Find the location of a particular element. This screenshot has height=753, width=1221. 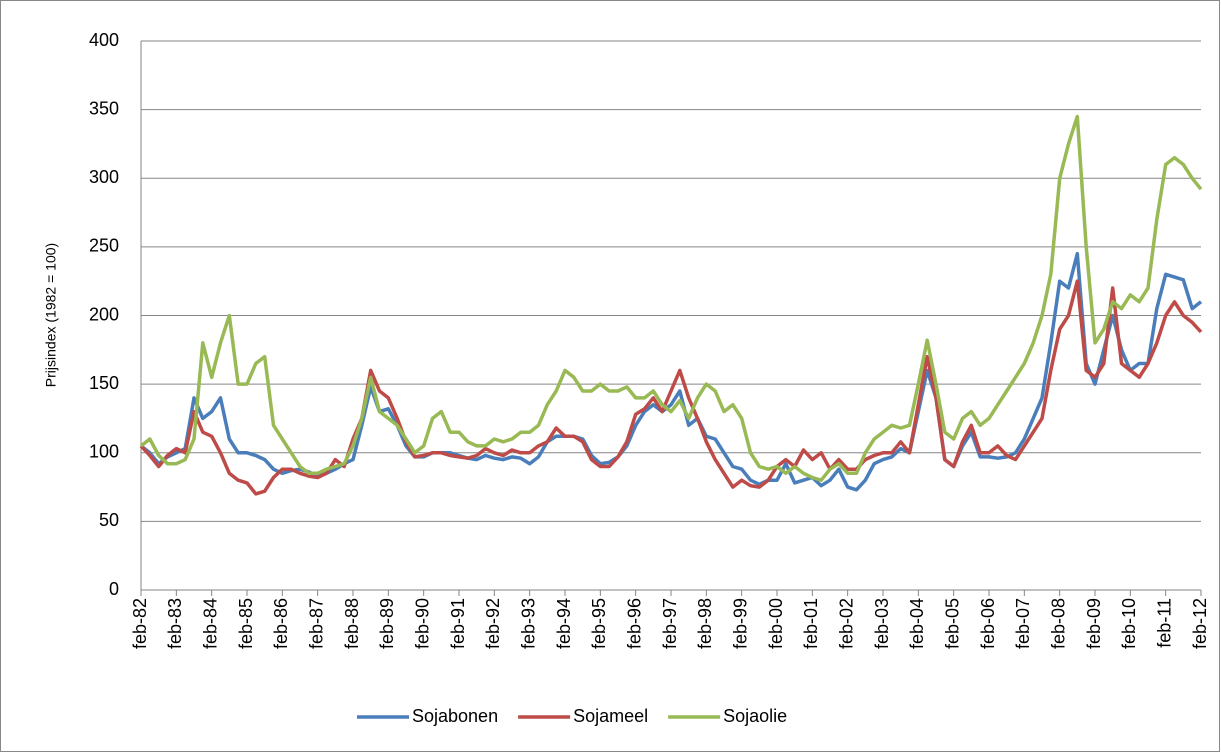

x-tick-label: feb-12 is located at coordinates (1200, 623).